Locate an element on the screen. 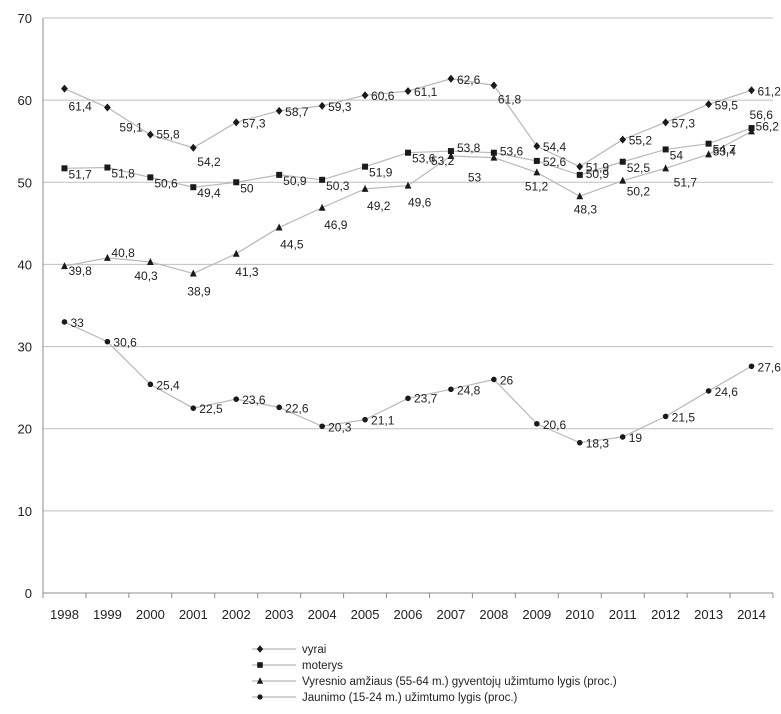 The height and width of the screenshot is (714, 781). x-tick-label: 2005 is located at coordinates (365, 614).